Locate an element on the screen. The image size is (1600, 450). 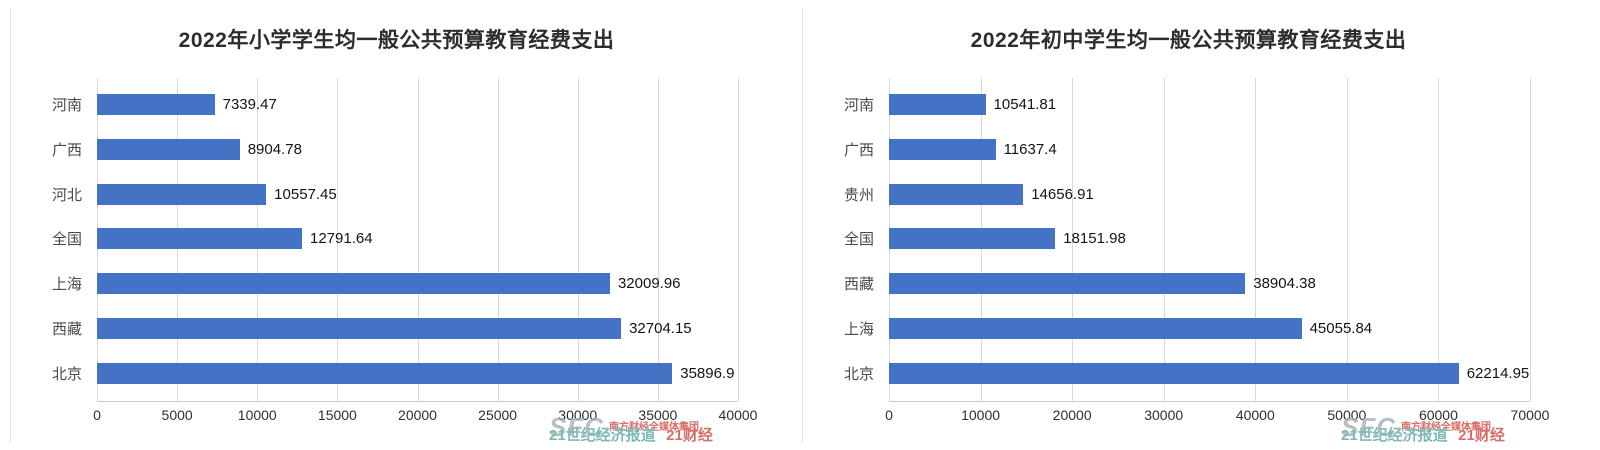
x-tick-label: 25000 is located at coordinates (498, 415).